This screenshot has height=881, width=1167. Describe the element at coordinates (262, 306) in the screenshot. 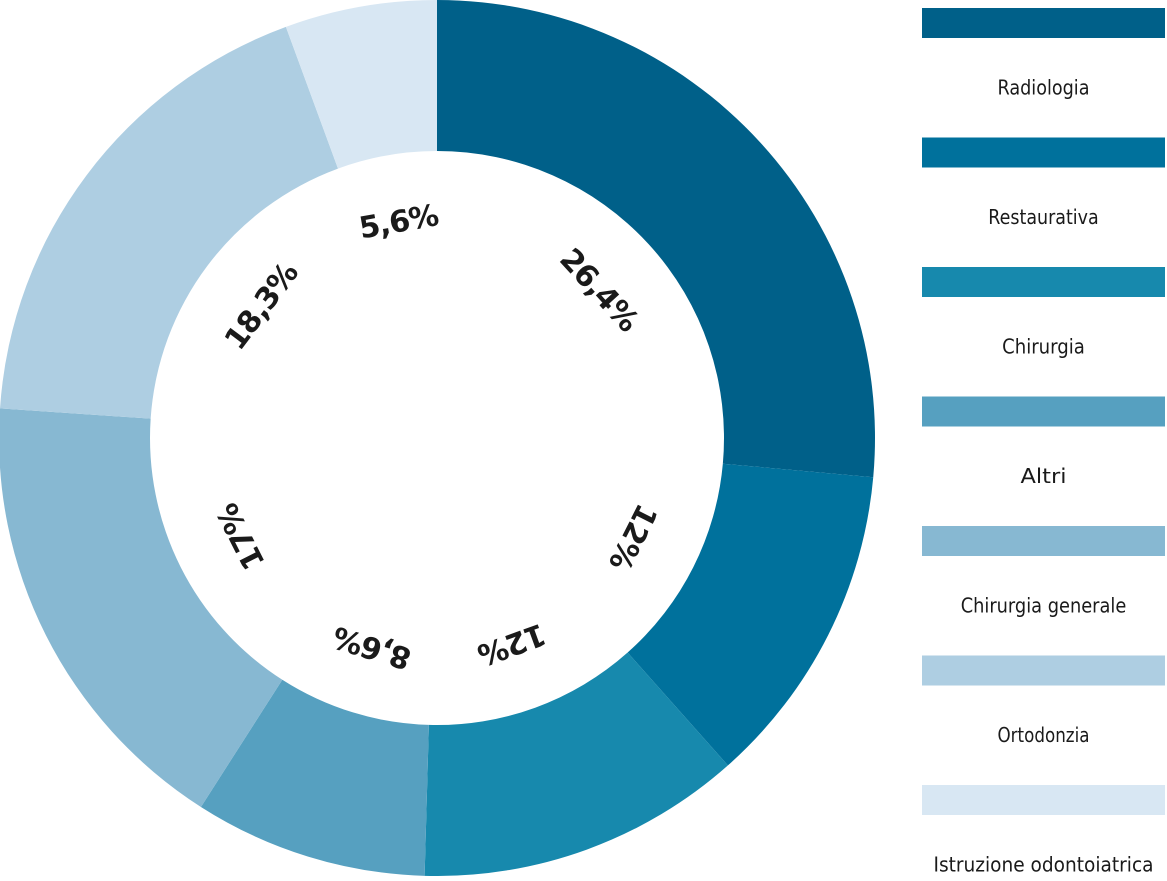

I see `slice-label-ortodonzia: 18,3%` at that location.